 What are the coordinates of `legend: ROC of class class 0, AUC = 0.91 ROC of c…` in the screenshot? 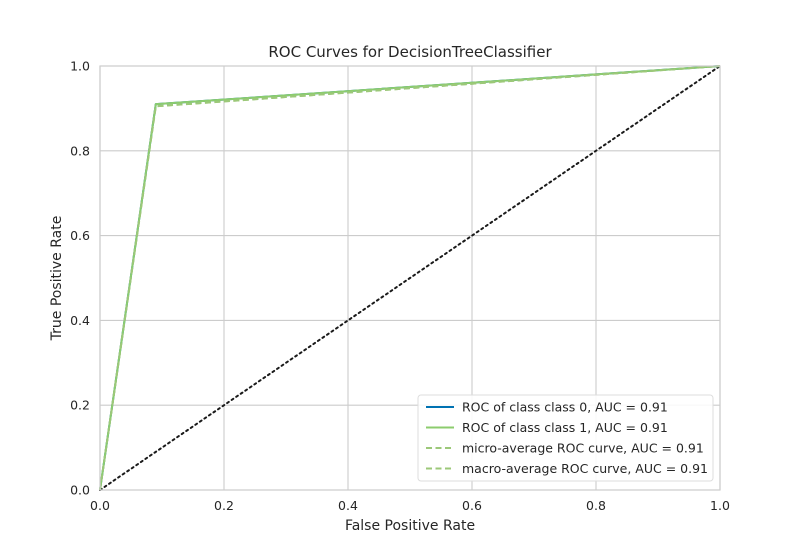 It's located at (565, 438).